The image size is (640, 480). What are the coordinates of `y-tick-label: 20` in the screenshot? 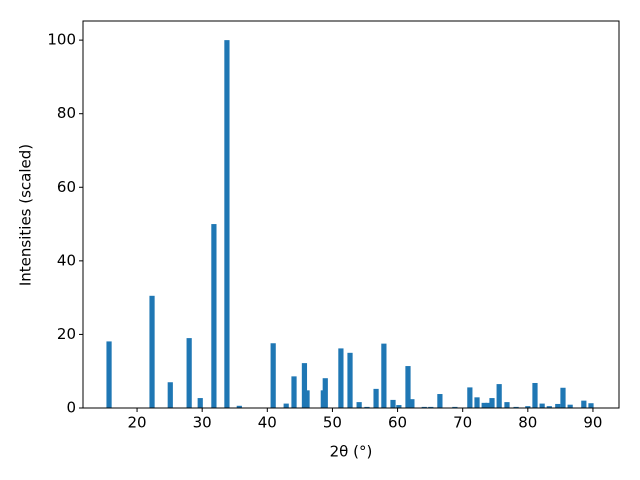 It's located at (66, 334).